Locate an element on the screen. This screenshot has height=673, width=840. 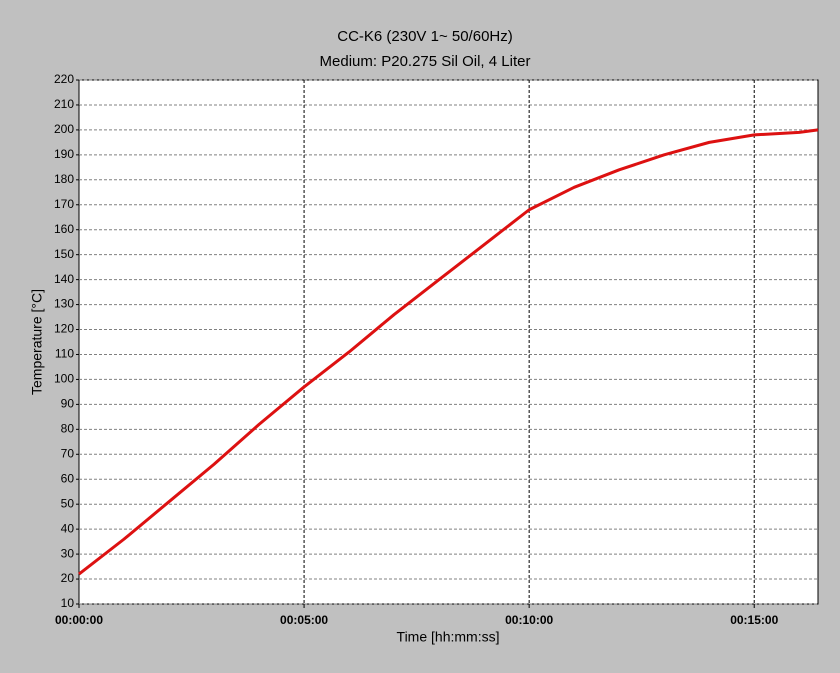
y-tick-label: 180 is located at coordinates (64, 179).